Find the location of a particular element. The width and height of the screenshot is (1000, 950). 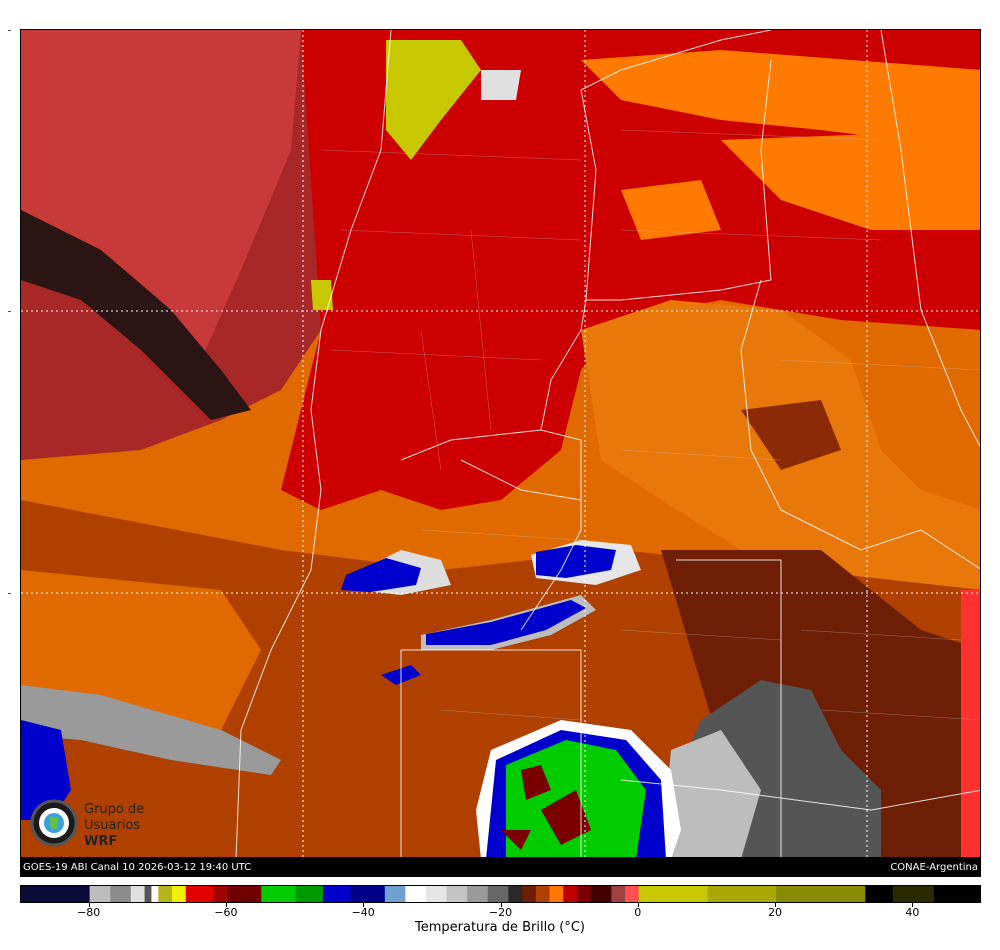

svg-text: WRF is located at coordinates (100, 841).